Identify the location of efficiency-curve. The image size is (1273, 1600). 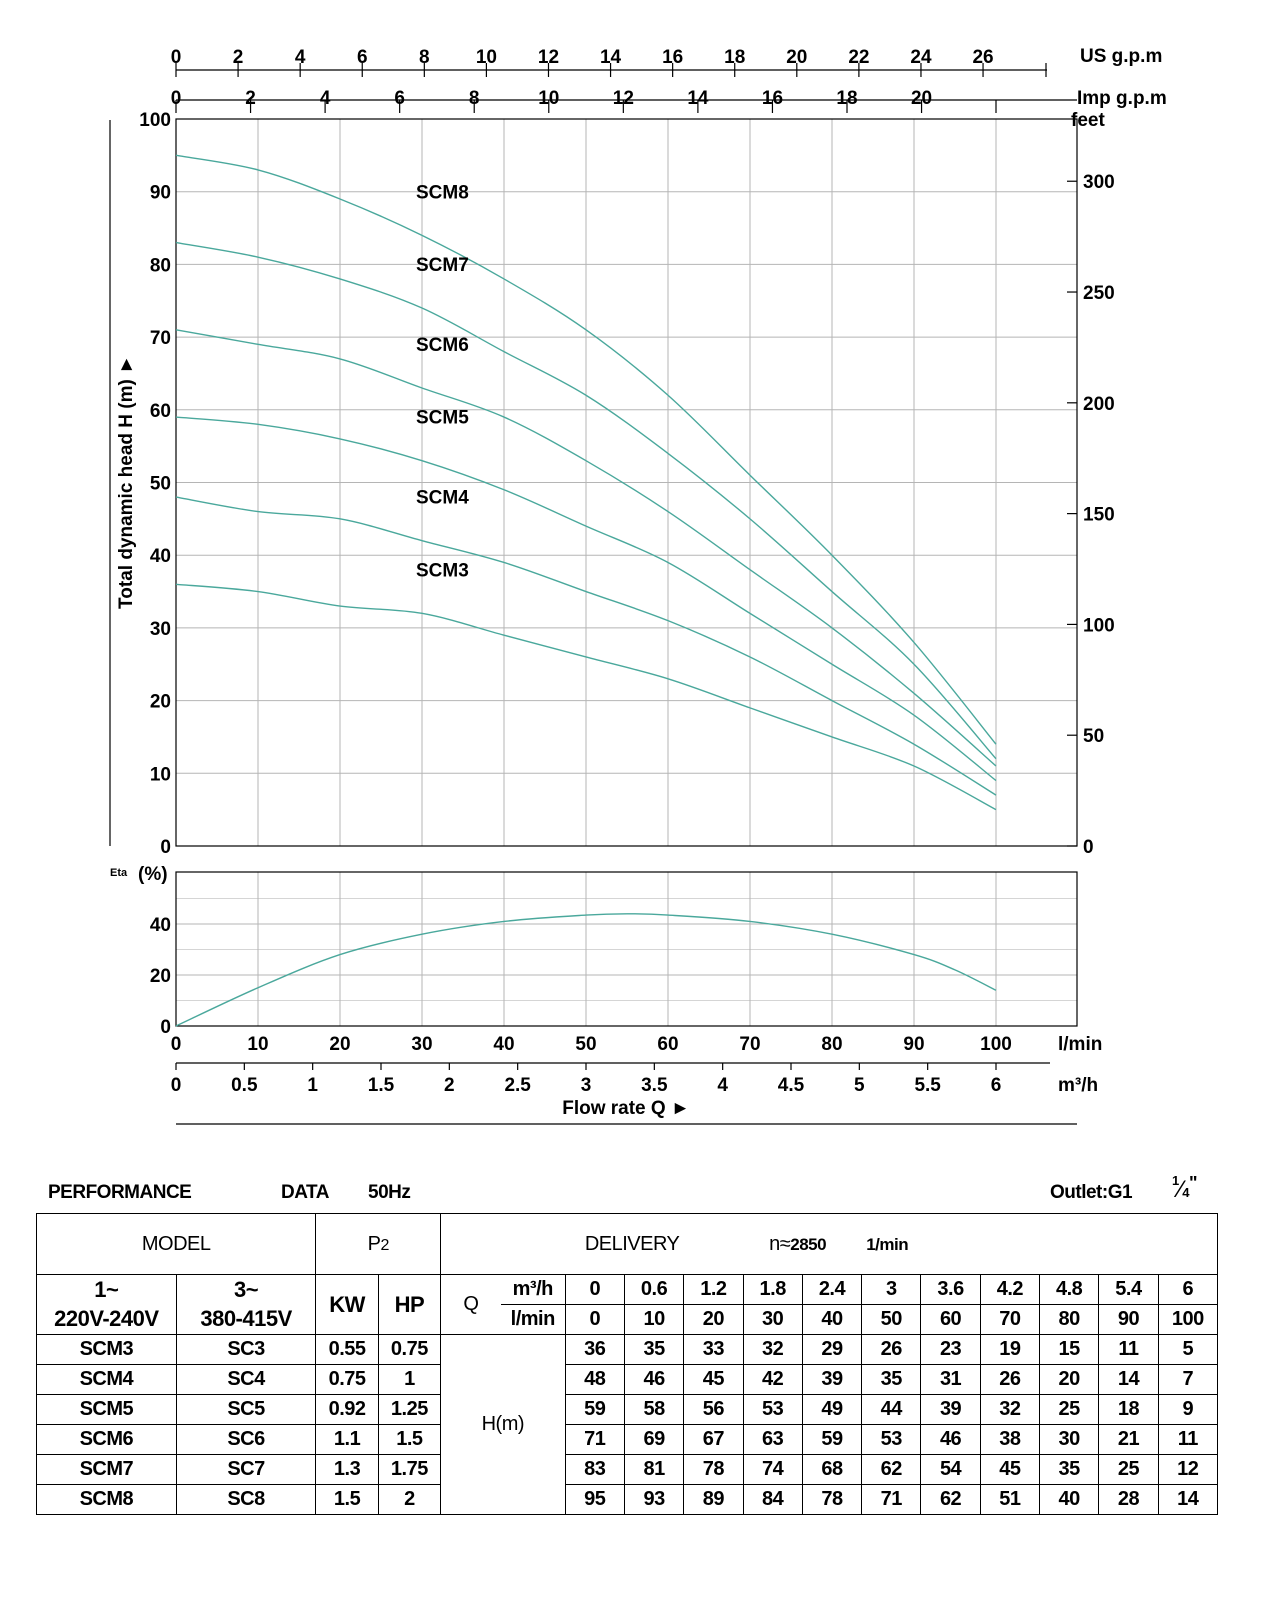
(586, 970).